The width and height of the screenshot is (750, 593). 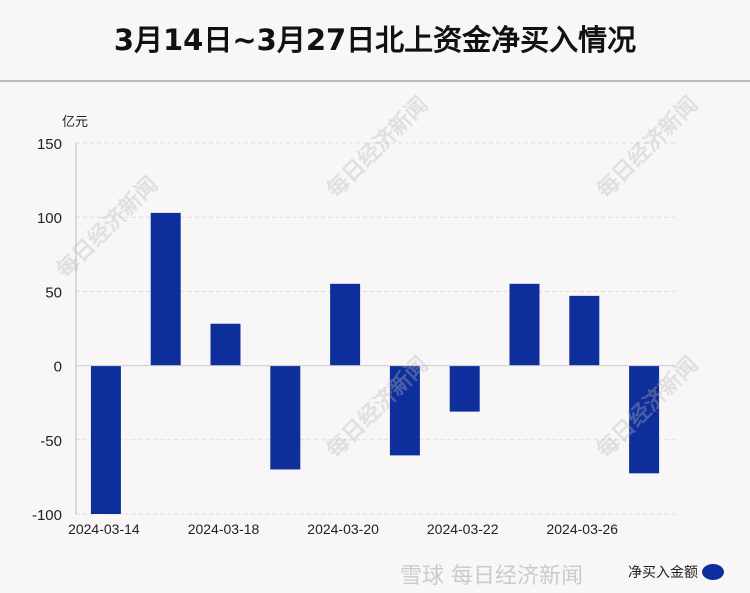 I want to click on y-axis-label: 亿元, so click(x=75, y=122).